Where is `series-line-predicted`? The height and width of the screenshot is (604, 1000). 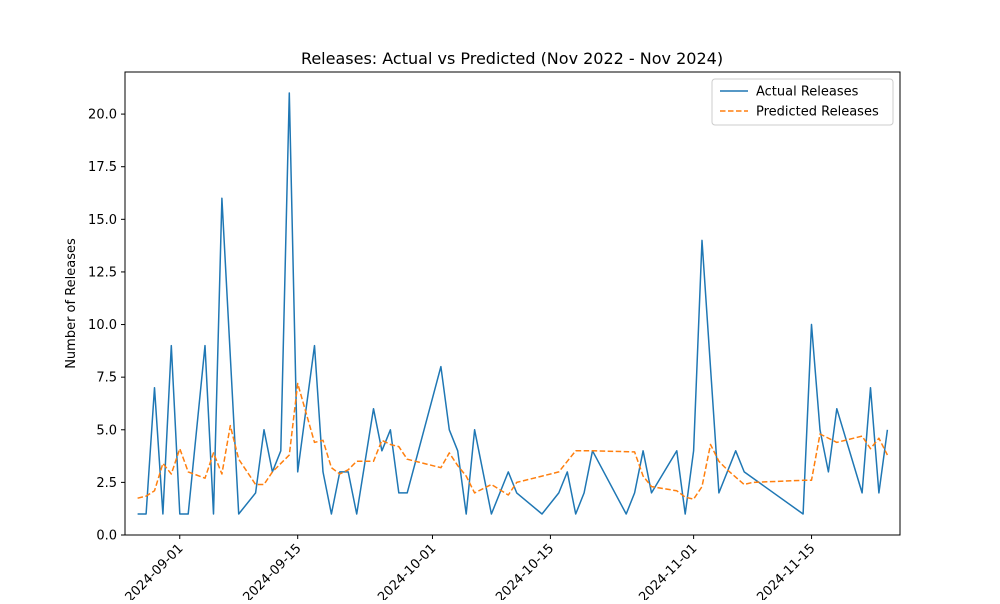 series-line-predicted is located at coordinates (513, 441).